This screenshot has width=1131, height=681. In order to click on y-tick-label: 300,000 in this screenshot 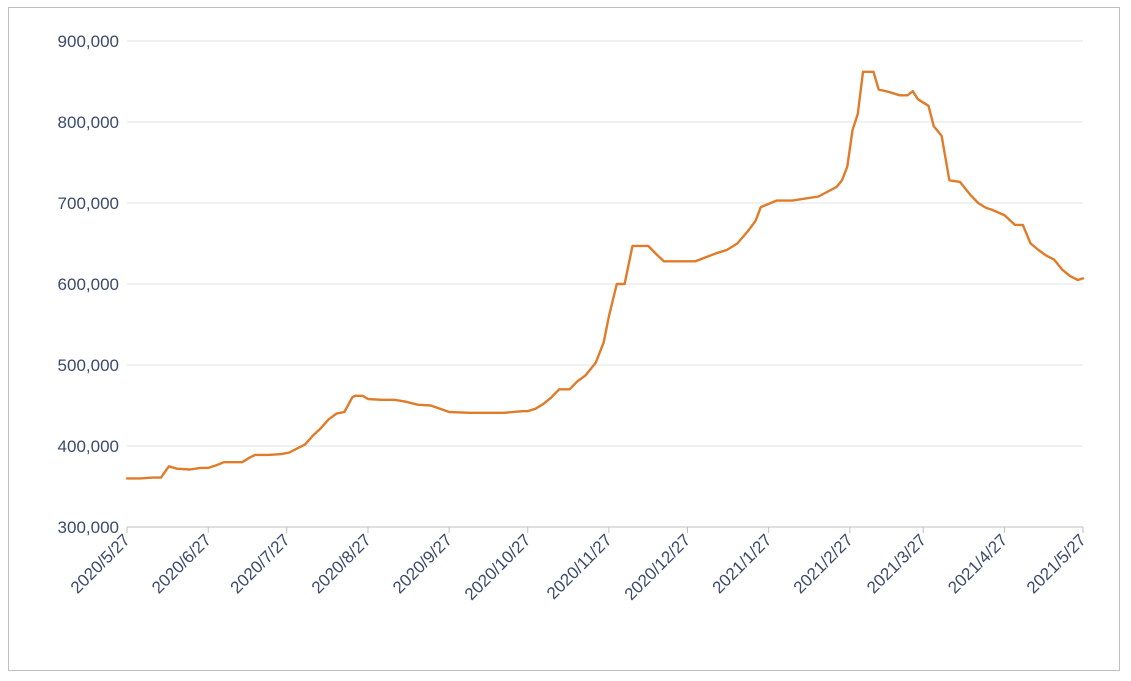, I will do `click(88, 527)`.